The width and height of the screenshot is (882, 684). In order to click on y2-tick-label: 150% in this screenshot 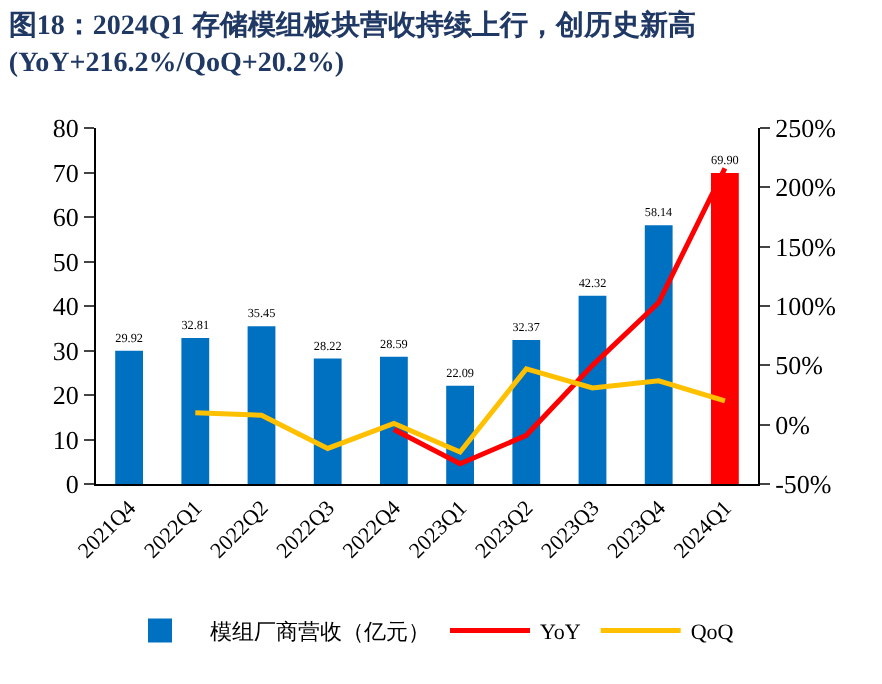, I will do `click(806, 246)`.